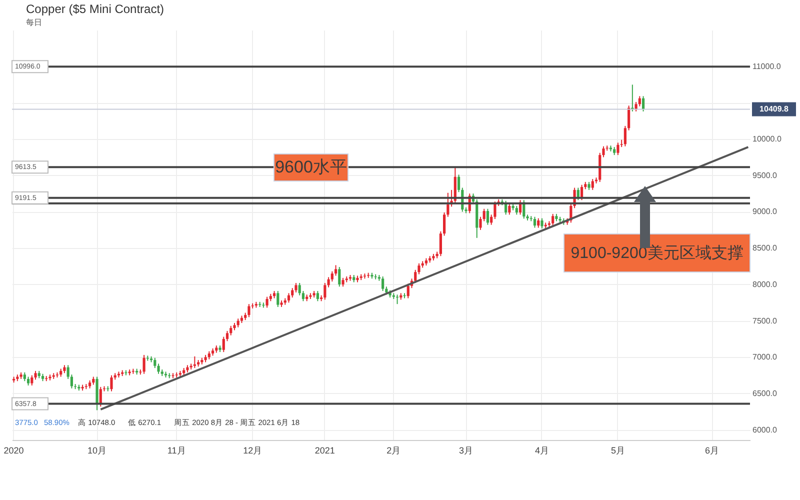 The image size is (800, 500). I want to click on y-tick-label: 10000.0, so click(767, 139).